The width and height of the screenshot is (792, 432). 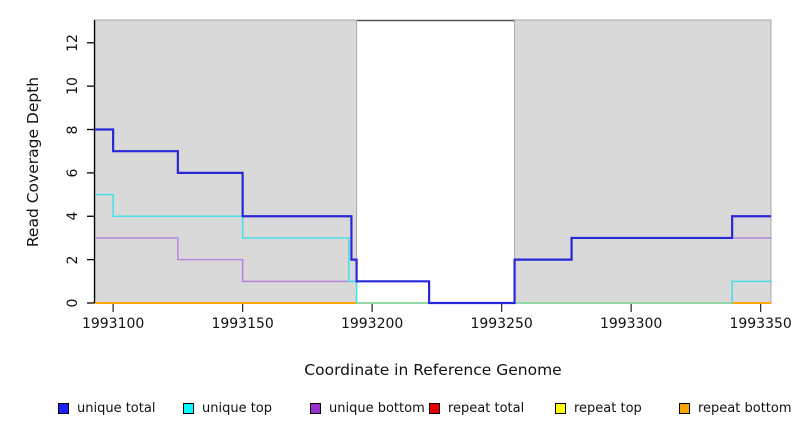 I want to click on legend-item-repeat-bottom: repeat bottom, so click(x=735, y=408).